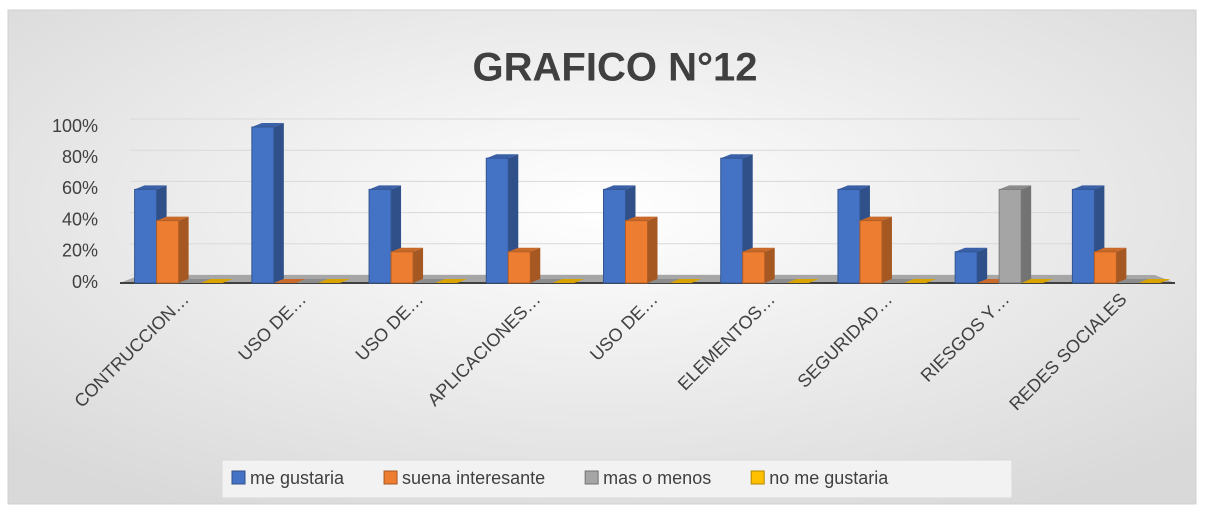 This screenshot has height=515, width=1205. I want to click on legend-box, so click(617, 479).